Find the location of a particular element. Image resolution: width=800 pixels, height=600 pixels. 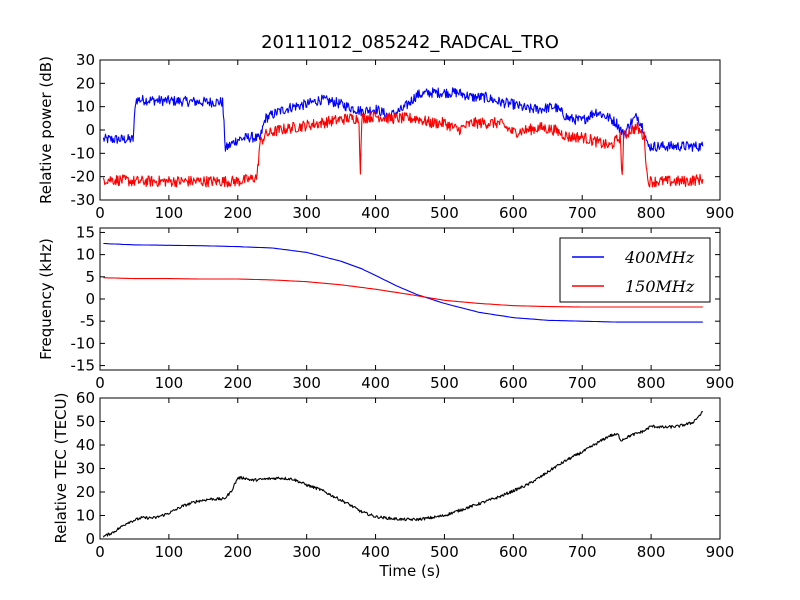

power-y-tick-label: 30 is located at coordinates (85, 60).